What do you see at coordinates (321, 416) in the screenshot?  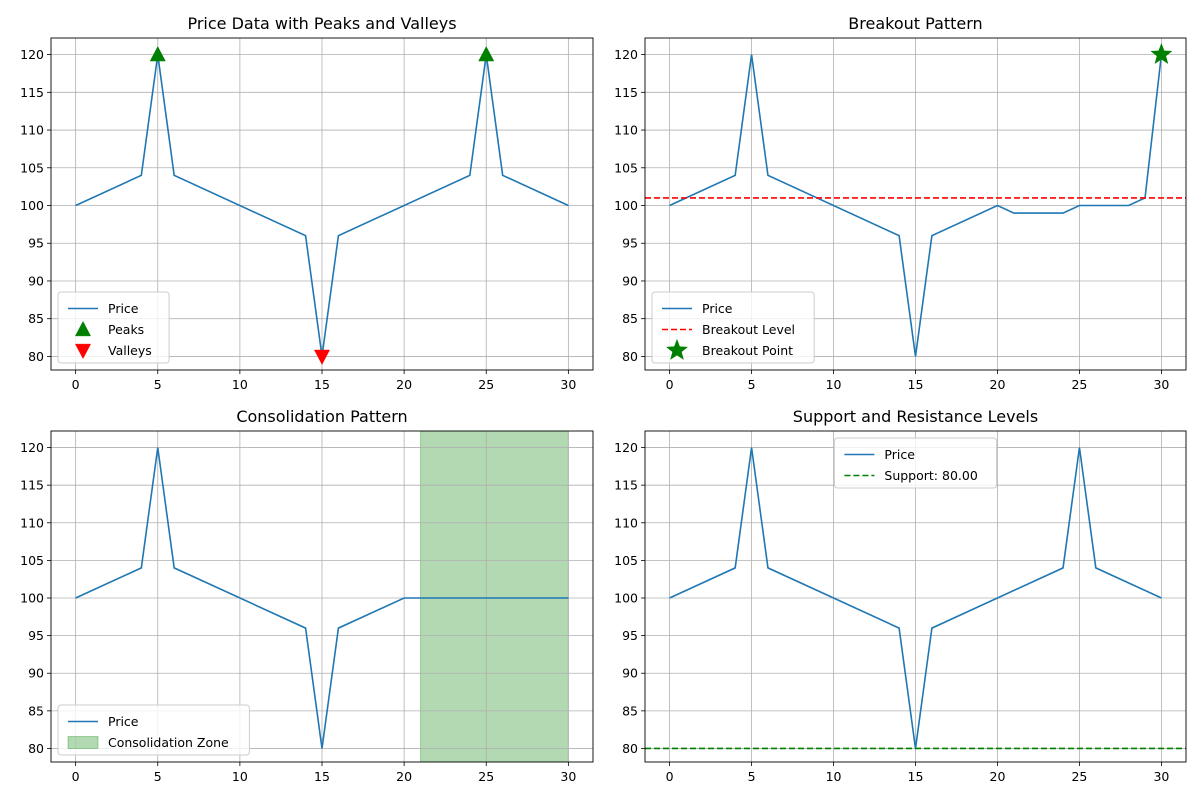 I see `chart-title: Consolidation Pattern` at bounding box center [321, 416].